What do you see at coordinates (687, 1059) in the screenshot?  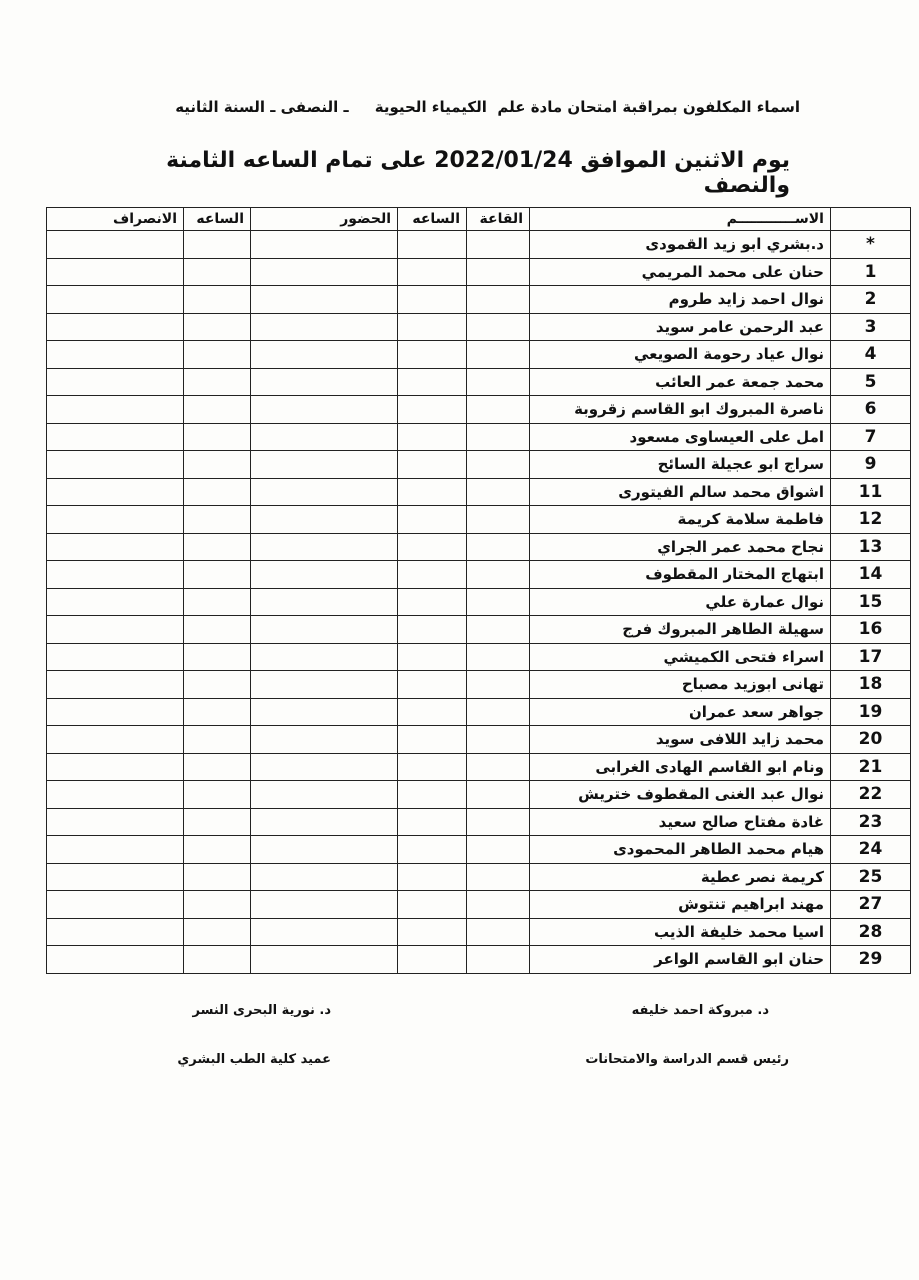 I see `signature-right-title: رئيس قسم الدراسة والامتحانات` at bounding box center [687, 1059].